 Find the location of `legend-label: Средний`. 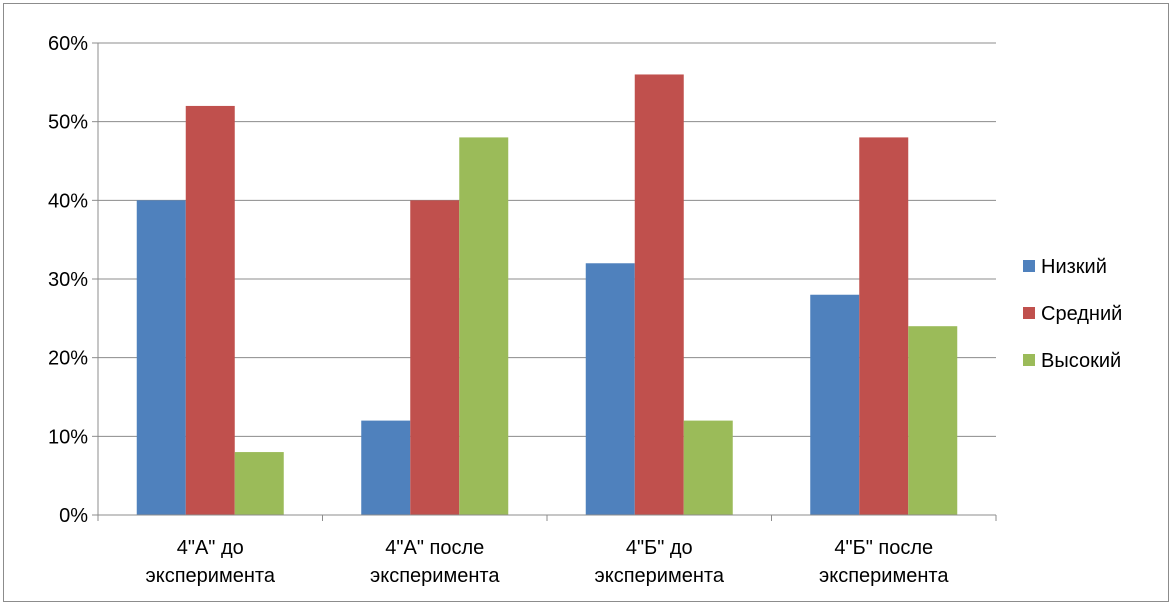

legend-label: Средний is located at coordinates (1081, 314).